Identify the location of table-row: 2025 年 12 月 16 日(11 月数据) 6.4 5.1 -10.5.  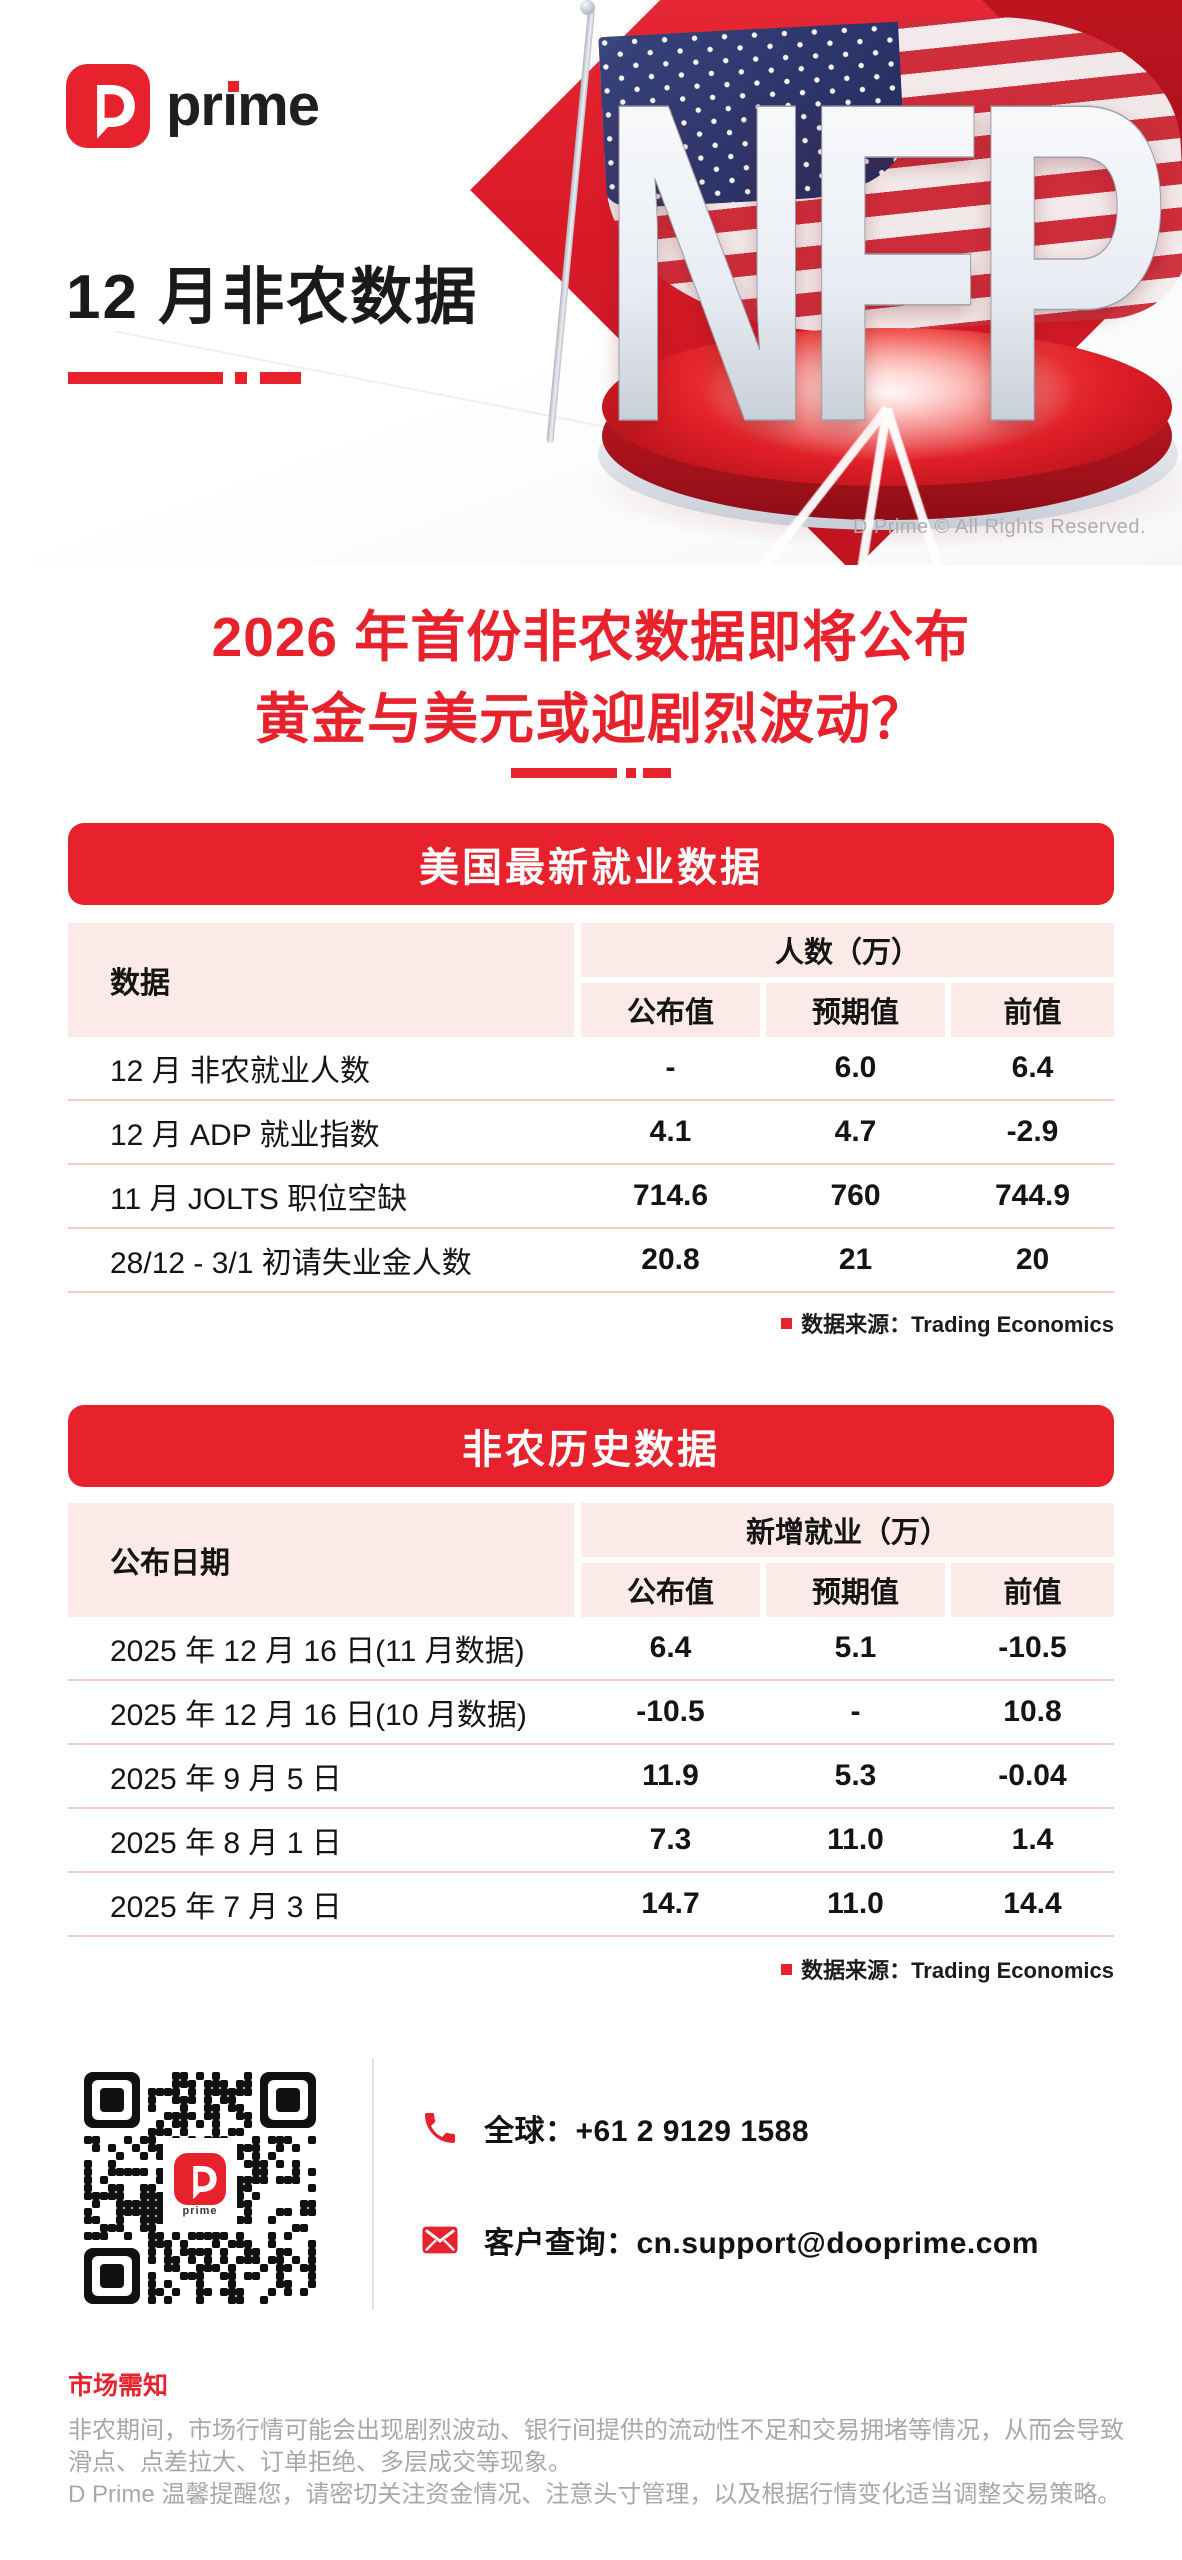
(591, 1649).